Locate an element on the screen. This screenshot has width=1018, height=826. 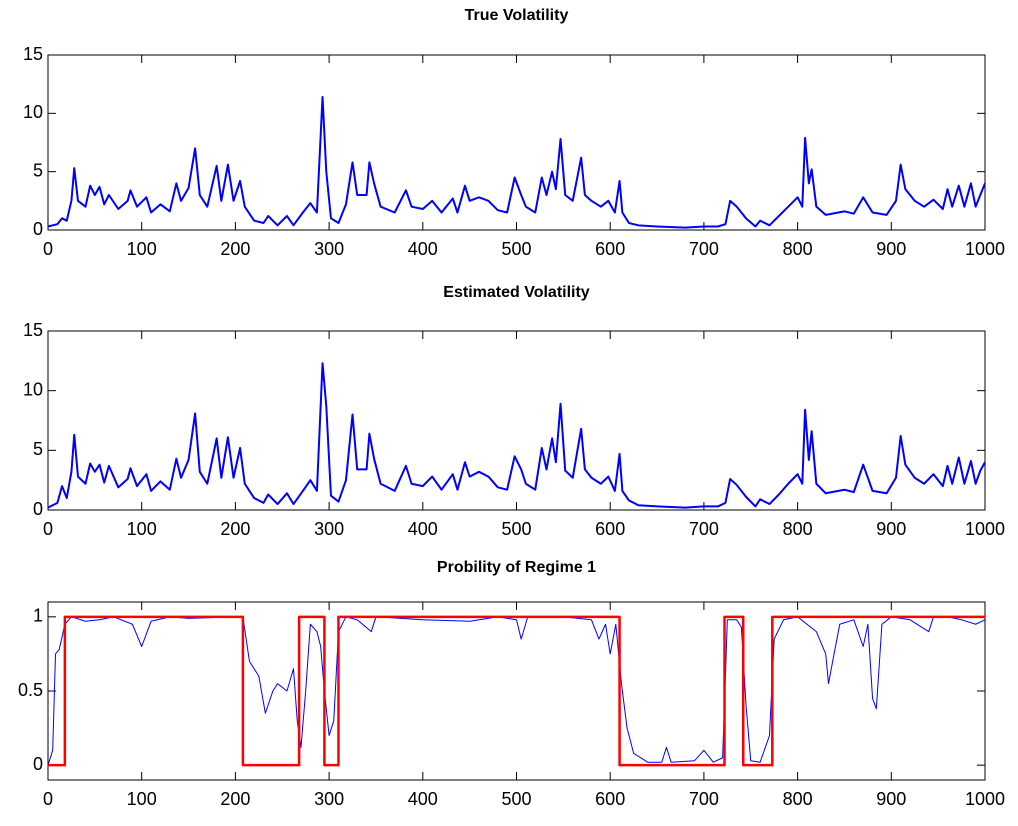
series-line is located at coordinates (516, 162).